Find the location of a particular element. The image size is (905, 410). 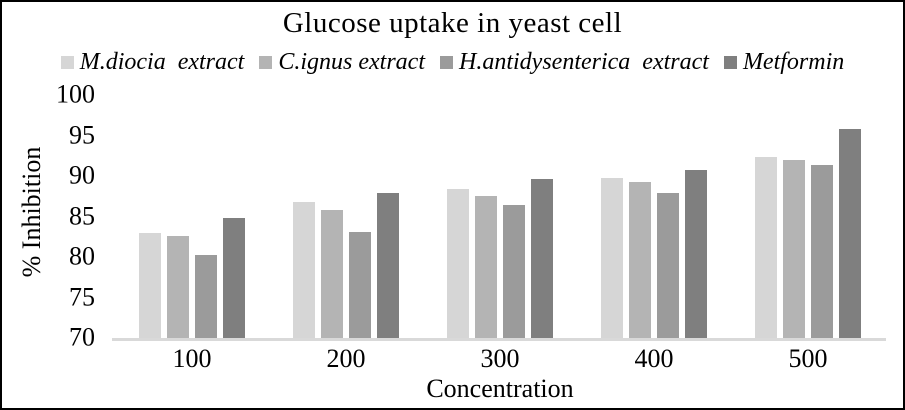

y-tick-label: 70 is located at coordinates (82, 337).